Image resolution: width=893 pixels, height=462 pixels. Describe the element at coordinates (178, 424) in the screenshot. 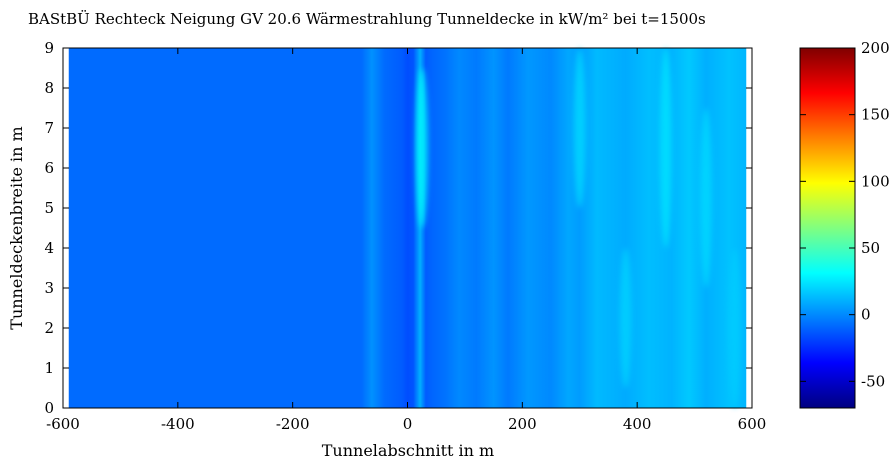

I see `x-tick-label: -400` at that location.